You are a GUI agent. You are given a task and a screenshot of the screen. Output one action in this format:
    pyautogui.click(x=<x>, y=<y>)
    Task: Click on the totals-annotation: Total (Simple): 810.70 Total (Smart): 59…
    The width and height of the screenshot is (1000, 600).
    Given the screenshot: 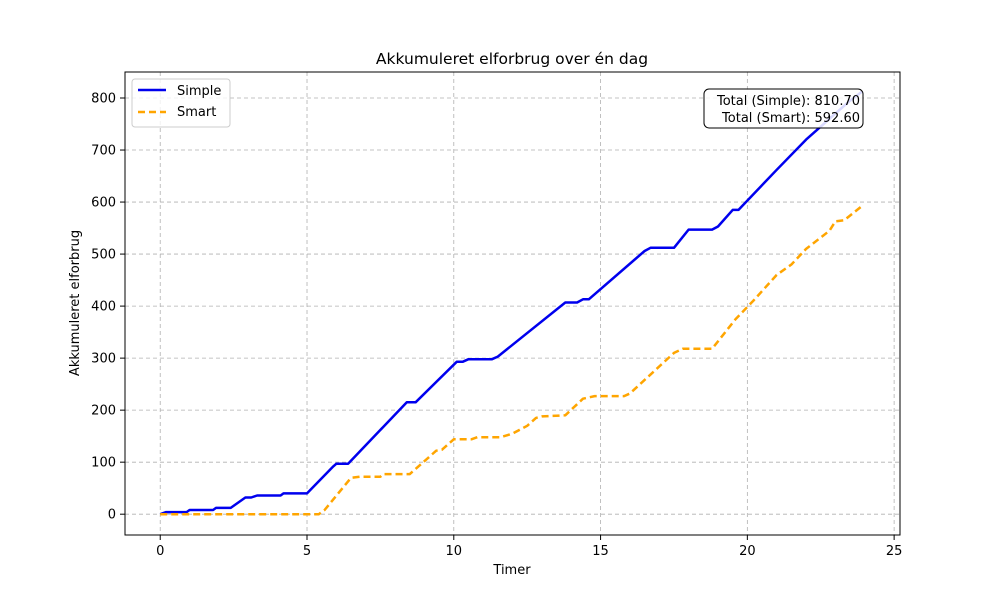 What is the action you would take?
    pyautogui.click(x=783, y=108)
    